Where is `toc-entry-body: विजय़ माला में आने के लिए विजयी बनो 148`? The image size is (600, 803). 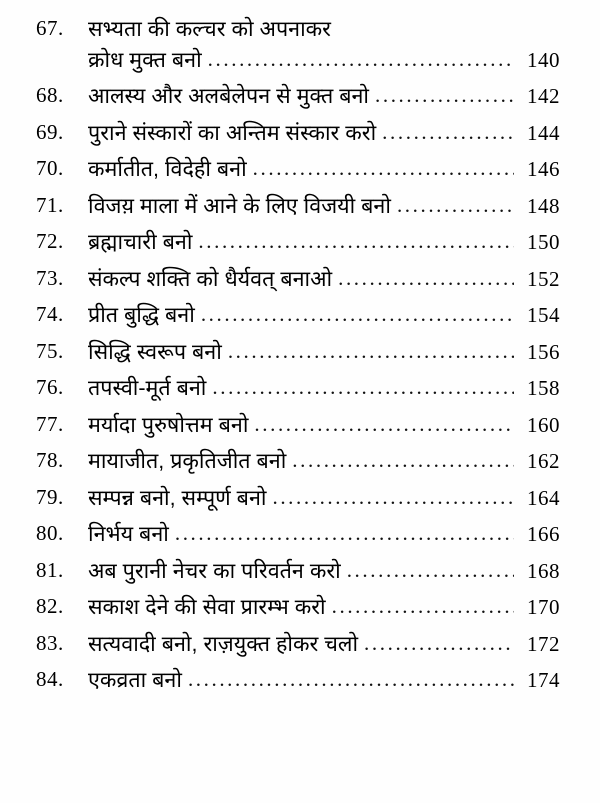
toc-entry-body: विजय़ माला में आने के लिए विजयी बनो 148 is located at coordinates (324, 206).